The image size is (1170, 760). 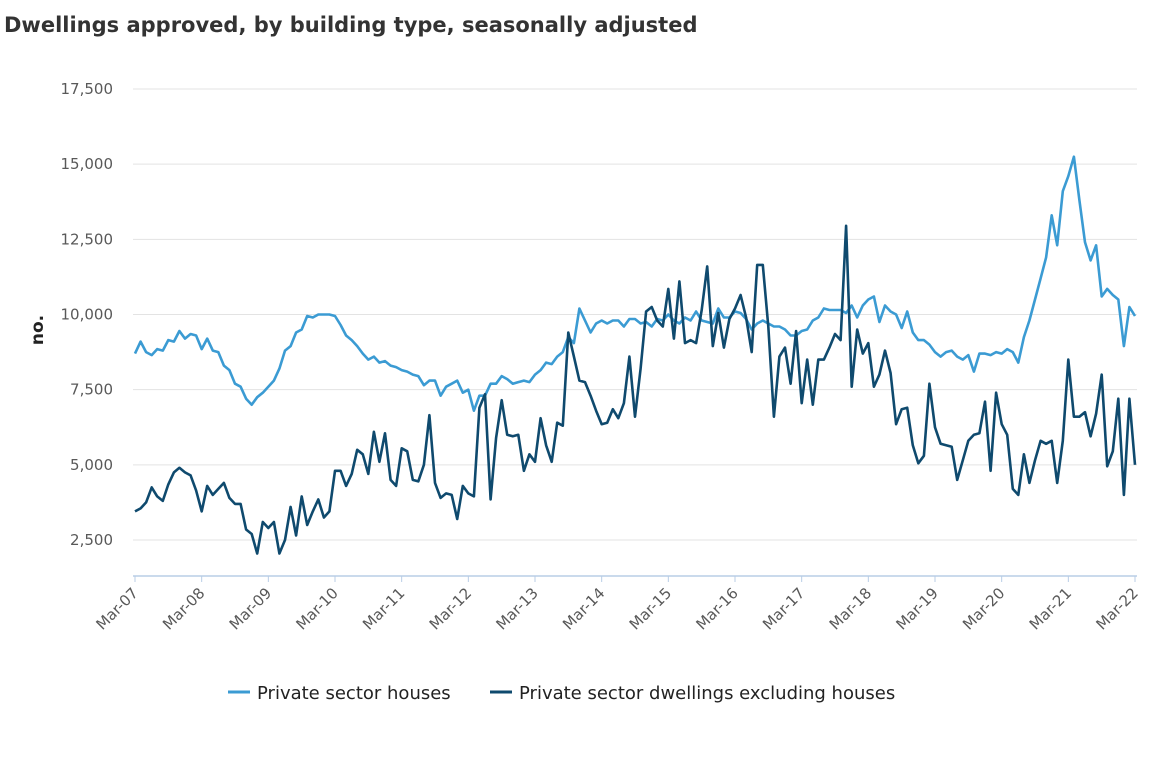 What do you see at coordinates (87, 89) in the screenshot?
I see `y-tick-label: 17,500` at bounding box center [87, 89].